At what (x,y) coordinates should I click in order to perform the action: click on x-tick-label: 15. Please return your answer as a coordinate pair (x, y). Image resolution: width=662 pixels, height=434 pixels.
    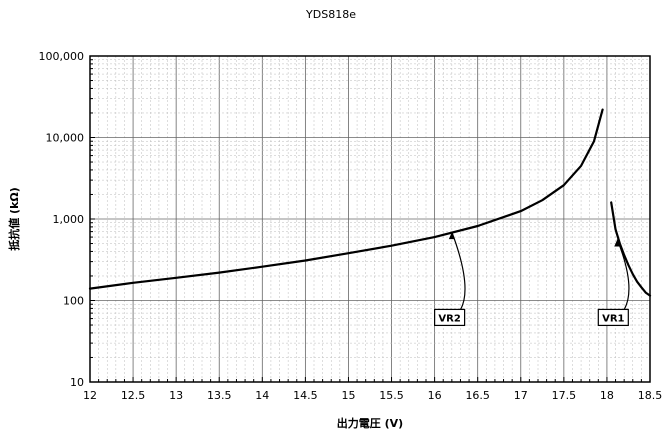
    Looking at the image, I should click on (348, 395).